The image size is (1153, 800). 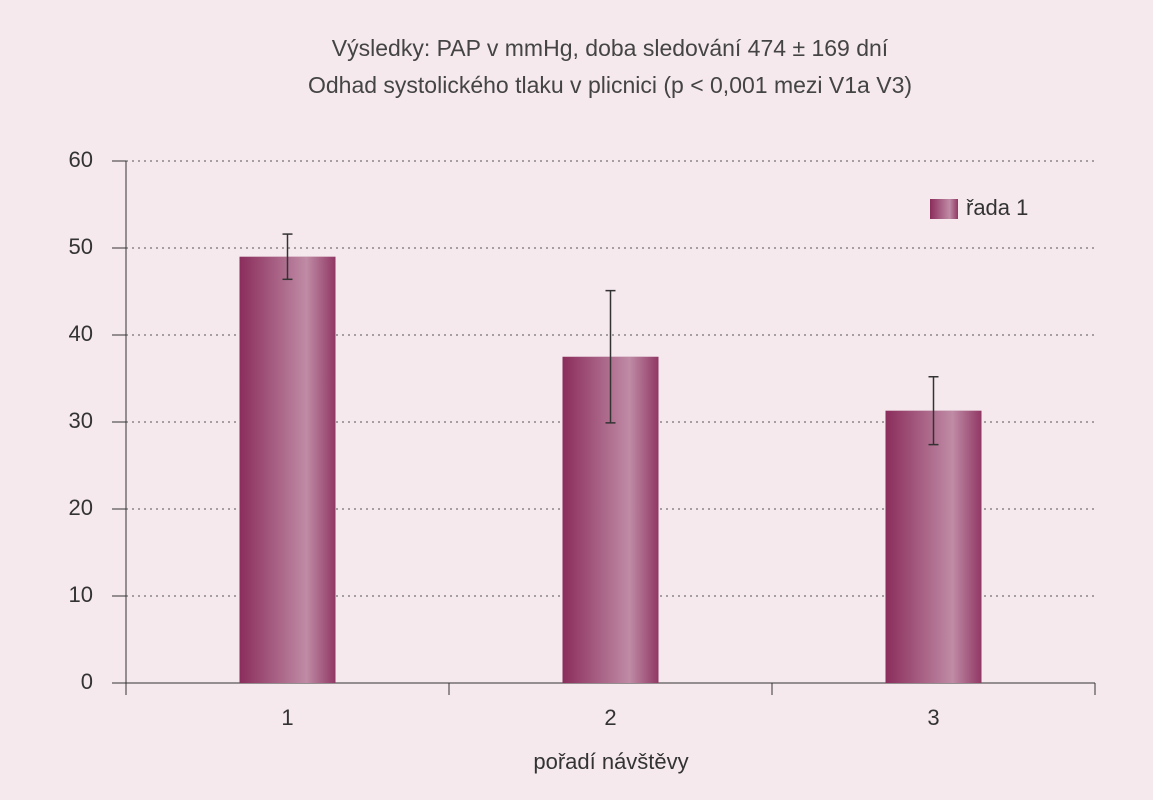 What do you see at coordinates (81, 507) in the screenshot?
I see `y-tick-label: 20` at bounding box center [81, 507].